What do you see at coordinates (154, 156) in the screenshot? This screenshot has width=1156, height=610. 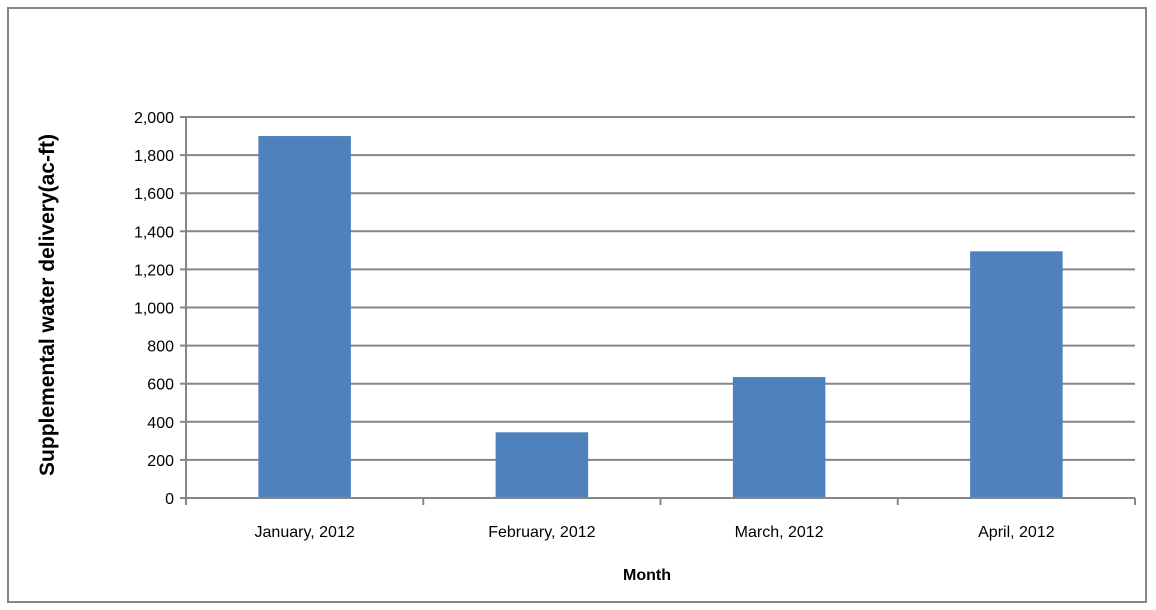 I see `y-tick-label: 1,800` at bounding box center [154, 156].